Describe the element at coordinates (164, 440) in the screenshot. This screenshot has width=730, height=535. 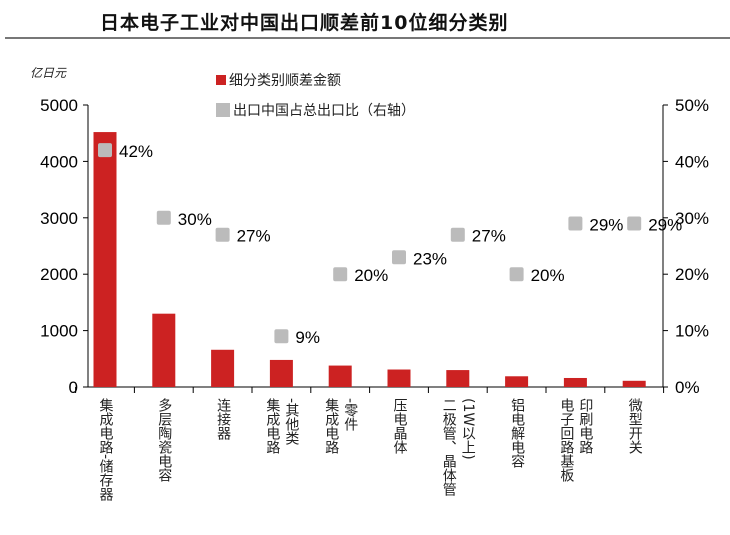
I see `x-tick-label: 多层陶瓷电容` at that location.